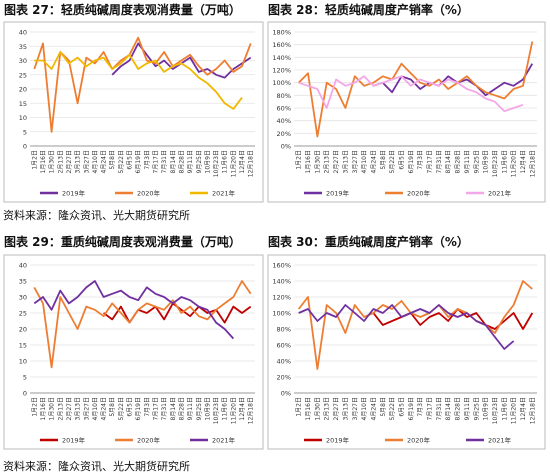  I want to click on y-tick-label: 25, so click(23, 75).